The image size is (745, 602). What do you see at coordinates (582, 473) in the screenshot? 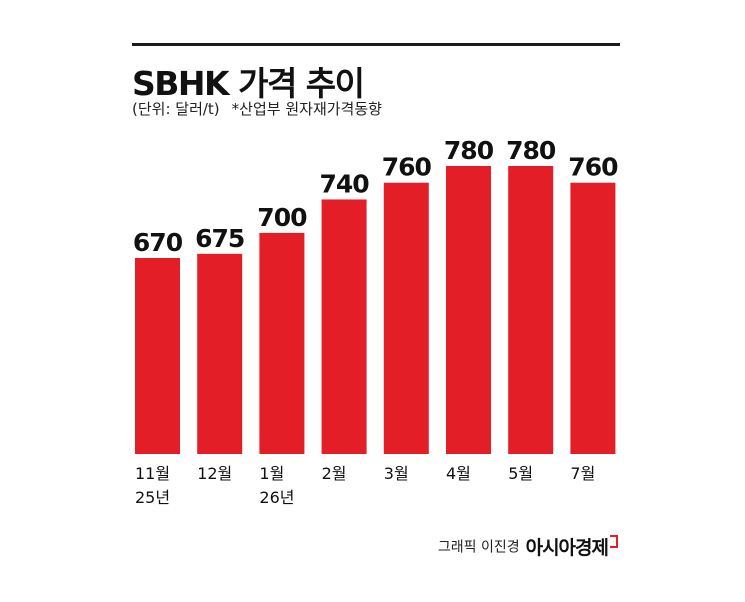
I see `category-label-7: 7월` at bounding box center [582, 473].